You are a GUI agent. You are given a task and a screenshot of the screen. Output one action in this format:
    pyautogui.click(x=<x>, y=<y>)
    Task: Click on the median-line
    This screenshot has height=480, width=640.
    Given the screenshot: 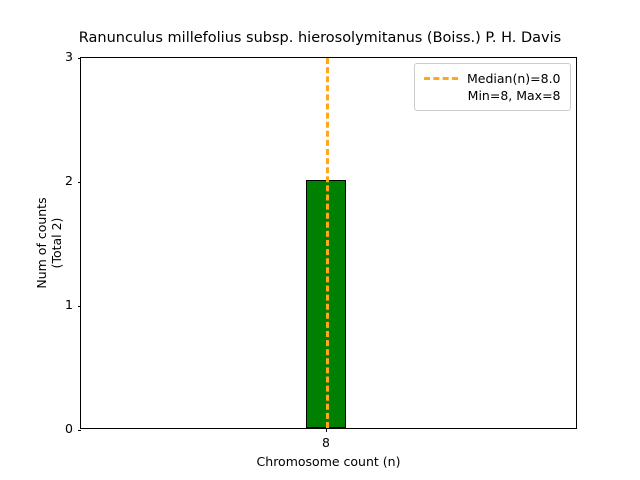 What is the action you would take?
    pyautogui.click(x=327, y=243)
    